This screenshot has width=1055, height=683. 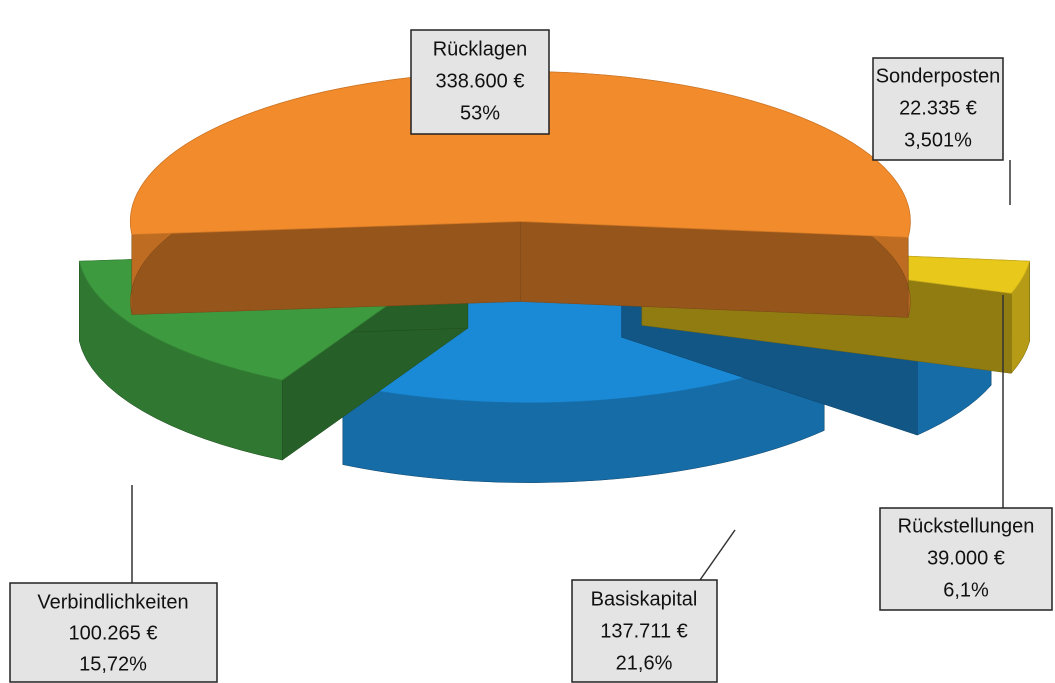 I want to click on label-box: Verbindlichkeiten 100.265 € 15,72%, so click(x=113, y=632).